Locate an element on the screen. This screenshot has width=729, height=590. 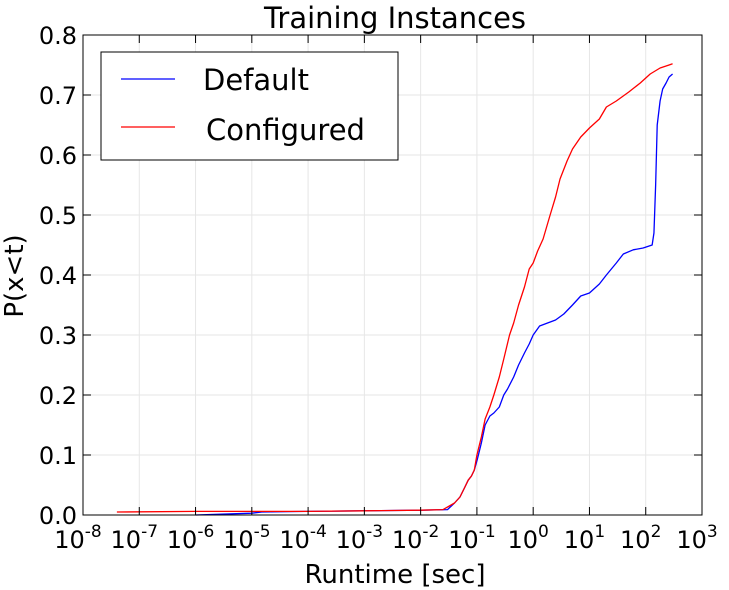
y-tick-label: 0.4 is located at coordinates (58, 276).